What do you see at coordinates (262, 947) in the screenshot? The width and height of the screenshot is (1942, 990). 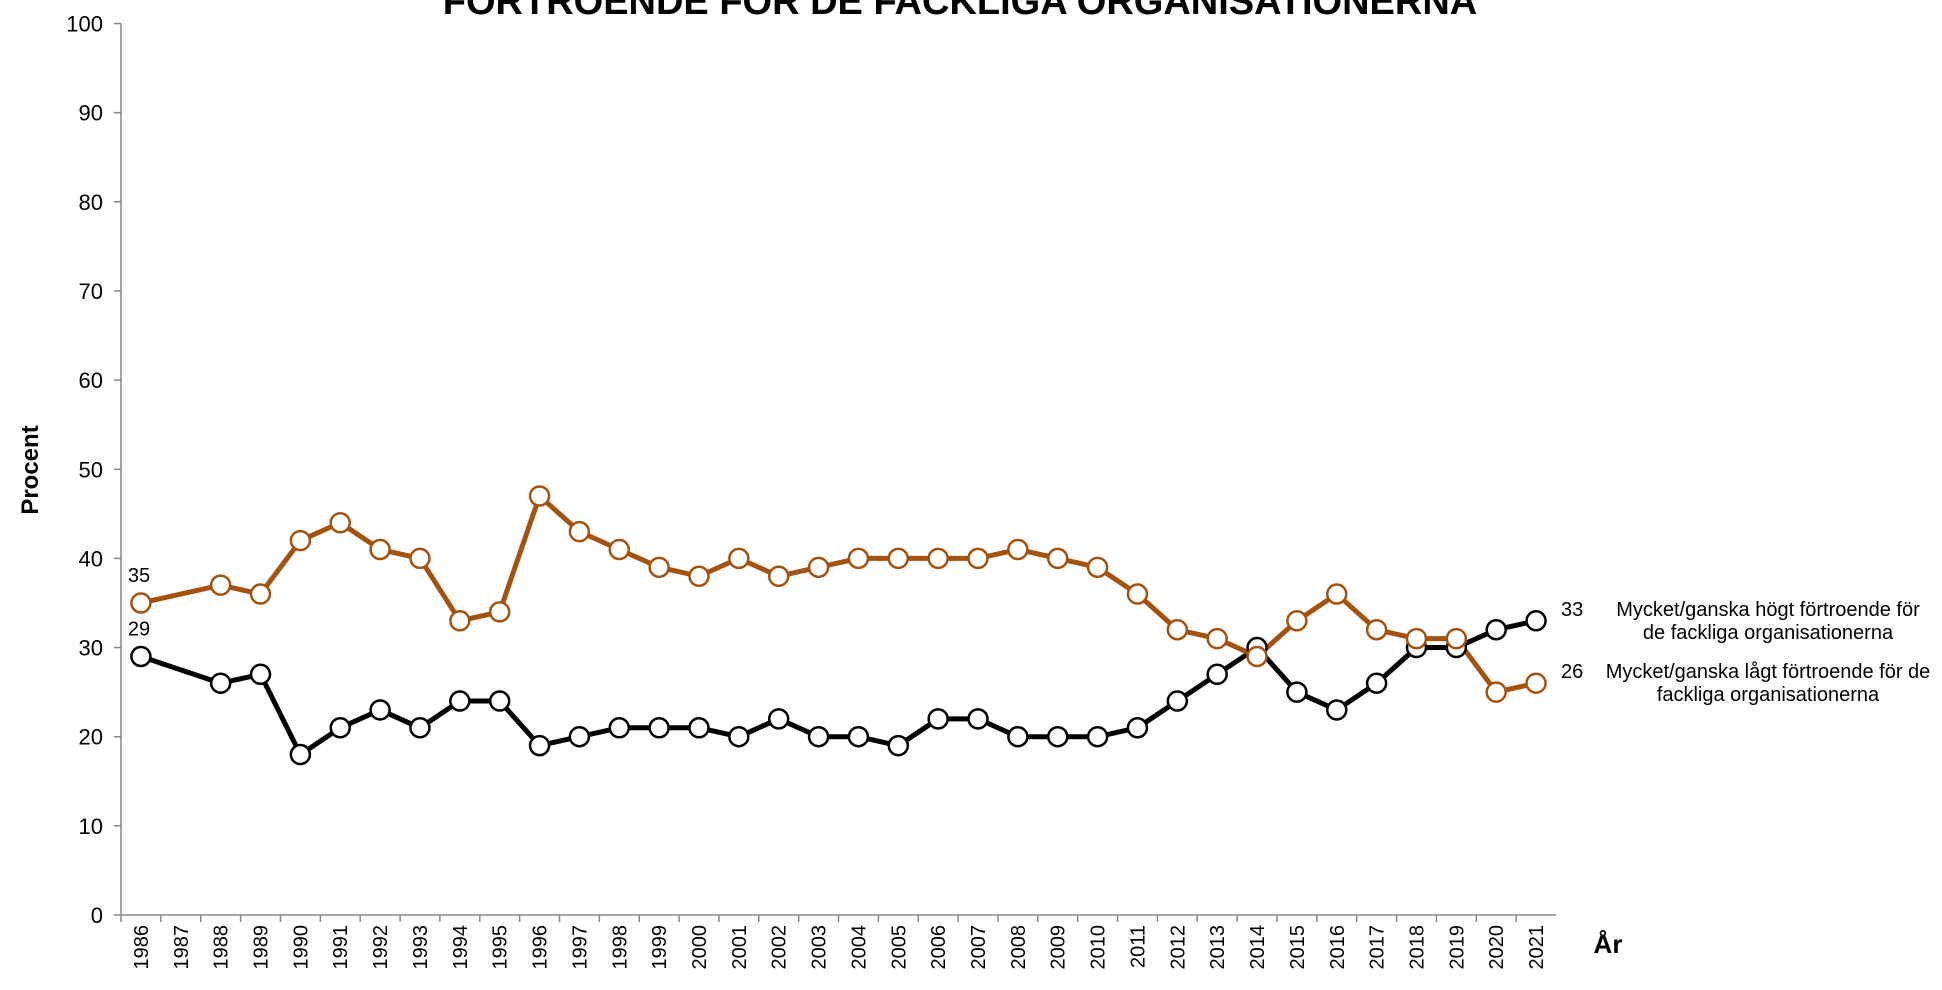 I see `x-tick-label: 1989` at bounding box center [262, 947].